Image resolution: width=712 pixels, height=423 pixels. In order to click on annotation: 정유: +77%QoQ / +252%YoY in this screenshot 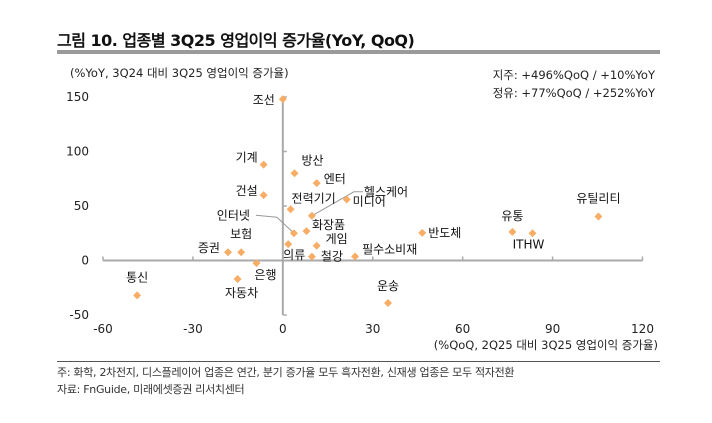, I will do `click(574, 93)`.